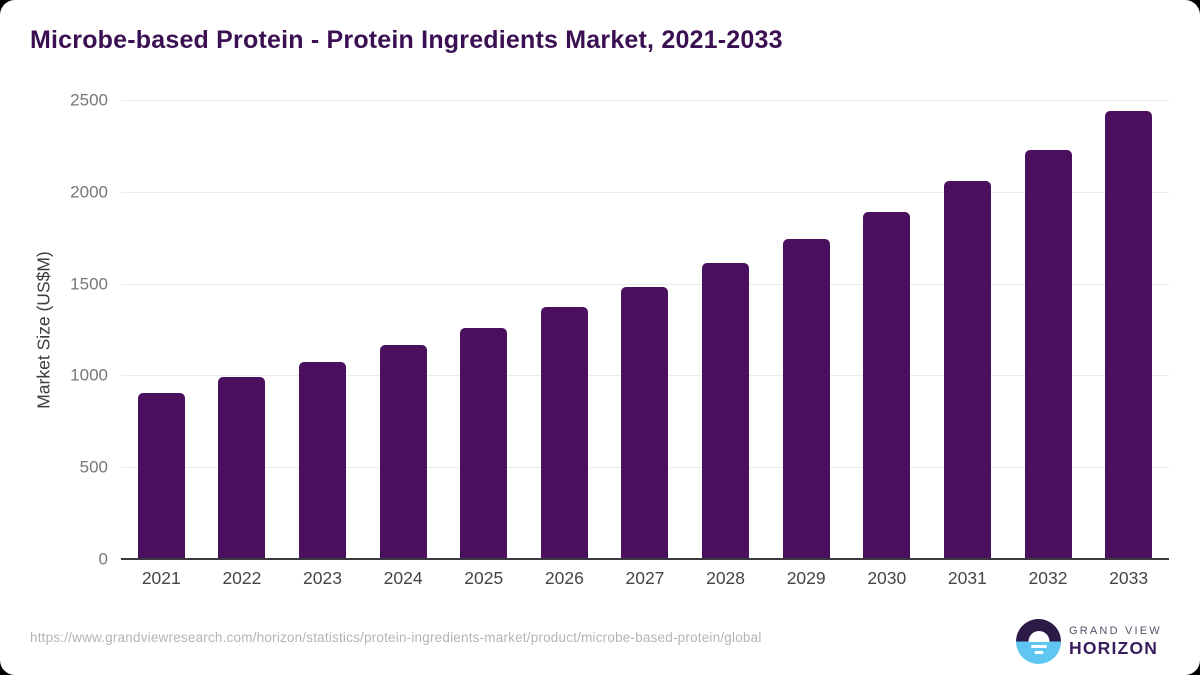 The width and height of the screenshot is (1200, 675). What do you see at coordinates (242, 578) in the screenshot?
I see `x-tick-label-2022: 2022` at bounding box center [242, 578].